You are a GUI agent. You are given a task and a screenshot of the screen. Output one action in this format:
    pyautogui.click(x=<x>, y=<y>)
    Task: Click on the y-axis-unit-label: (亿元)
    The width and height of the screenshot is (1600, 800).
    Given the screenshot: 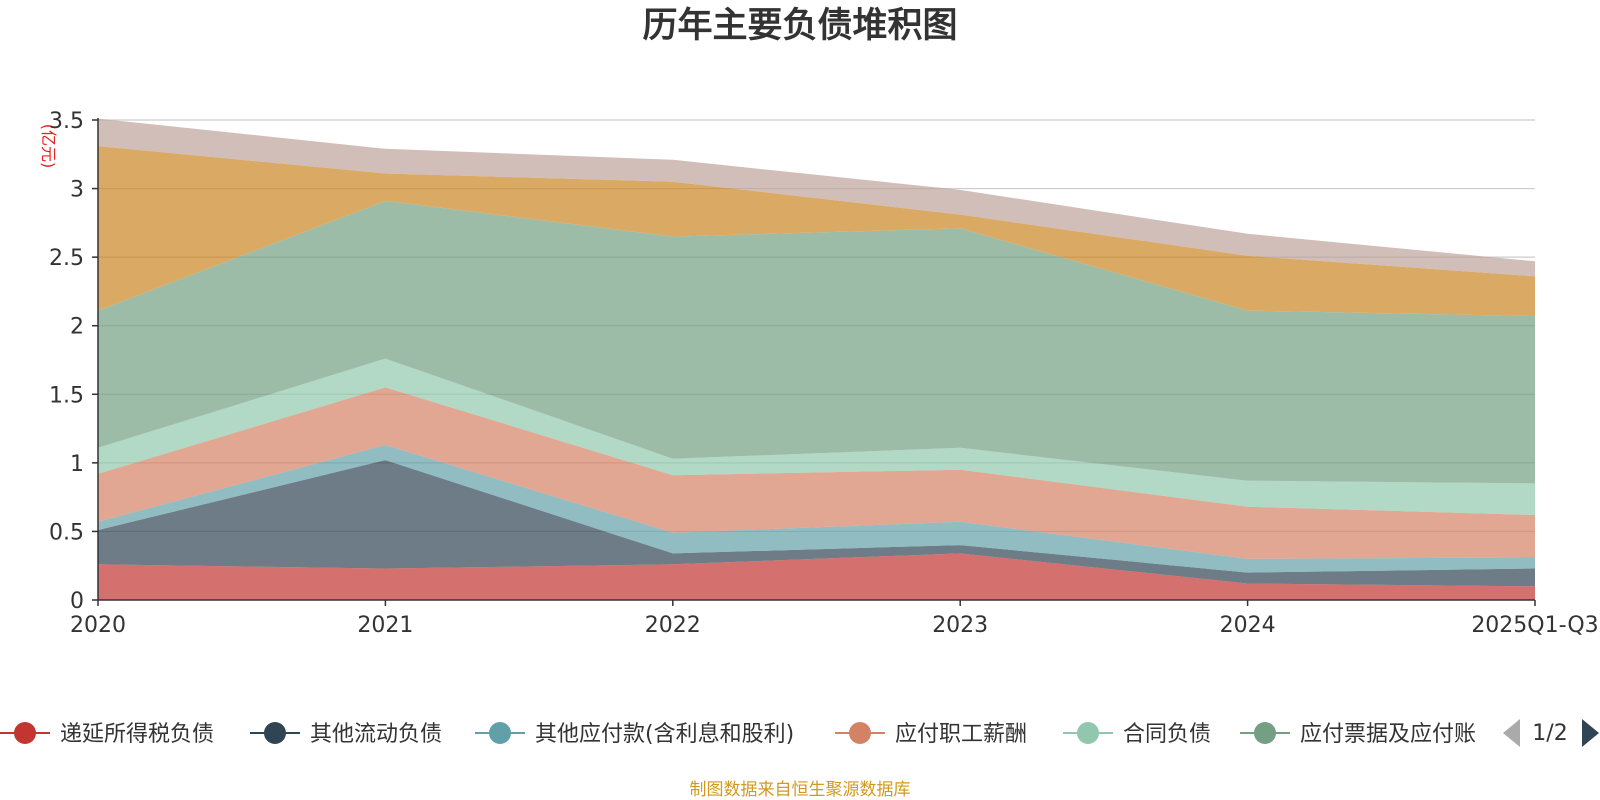 What is the action you would take?
    pyautogui.click(x=48, y=146)
    